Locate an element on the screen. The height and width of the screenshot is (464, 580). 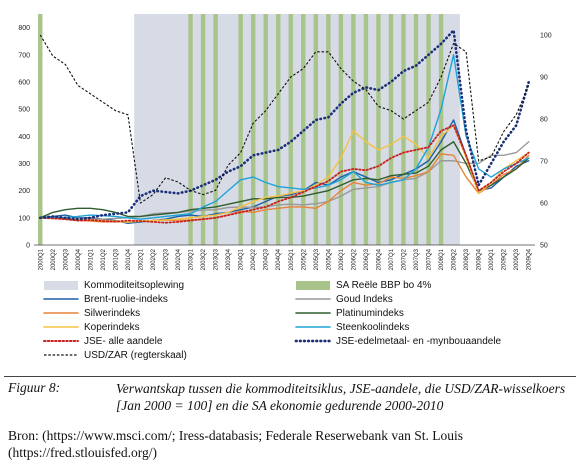
x-tick-2001Q1: 2001Q1 is located at coordinates (91, 259).